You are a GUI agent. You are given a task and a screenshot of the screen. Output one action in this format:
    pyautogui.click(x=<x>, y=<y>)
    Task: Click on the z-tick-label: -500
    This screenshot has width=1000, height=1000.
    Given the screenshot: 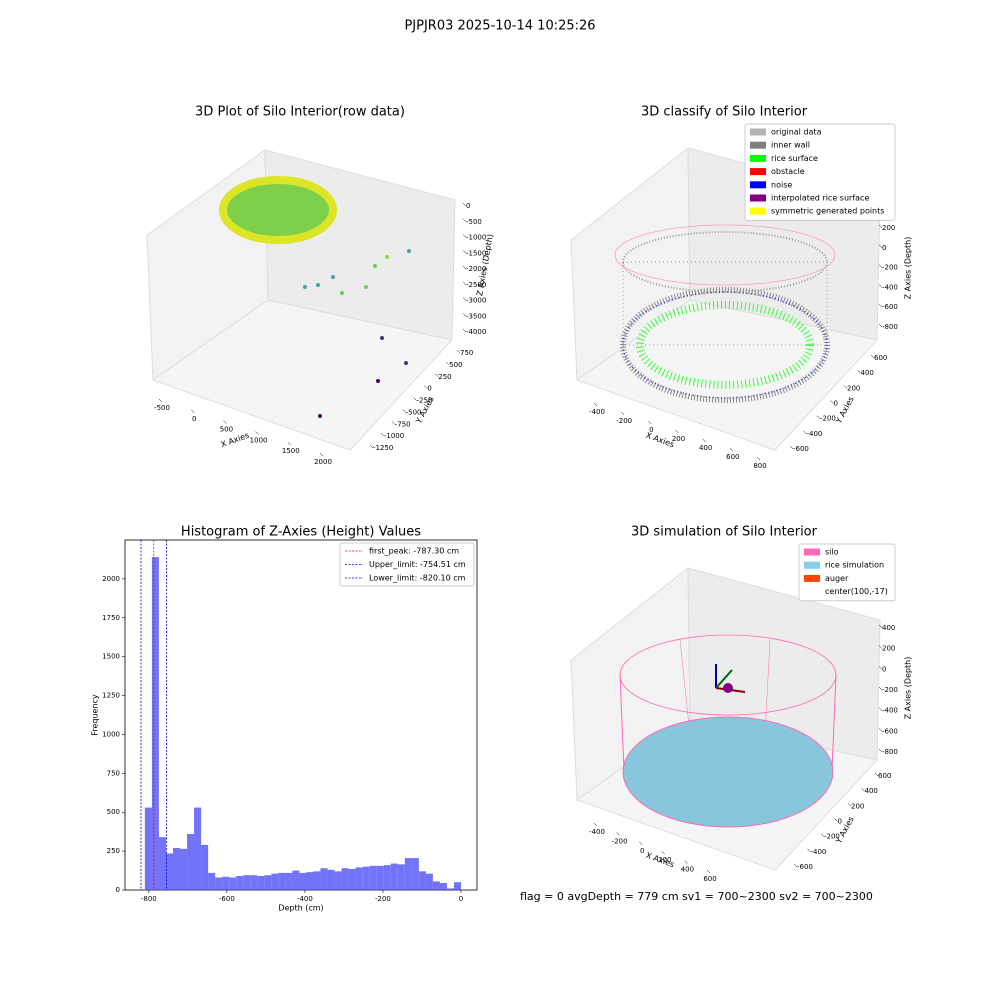 What is the action you would take?
    pyautogui.click(x=474, y=222)
    